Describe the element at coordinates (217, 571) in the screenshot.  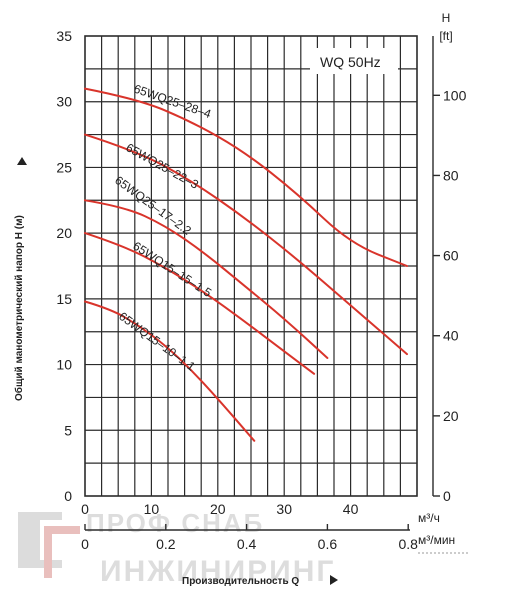
I see `watermark-line2: ИНЖИНИРИНГ` at that location.